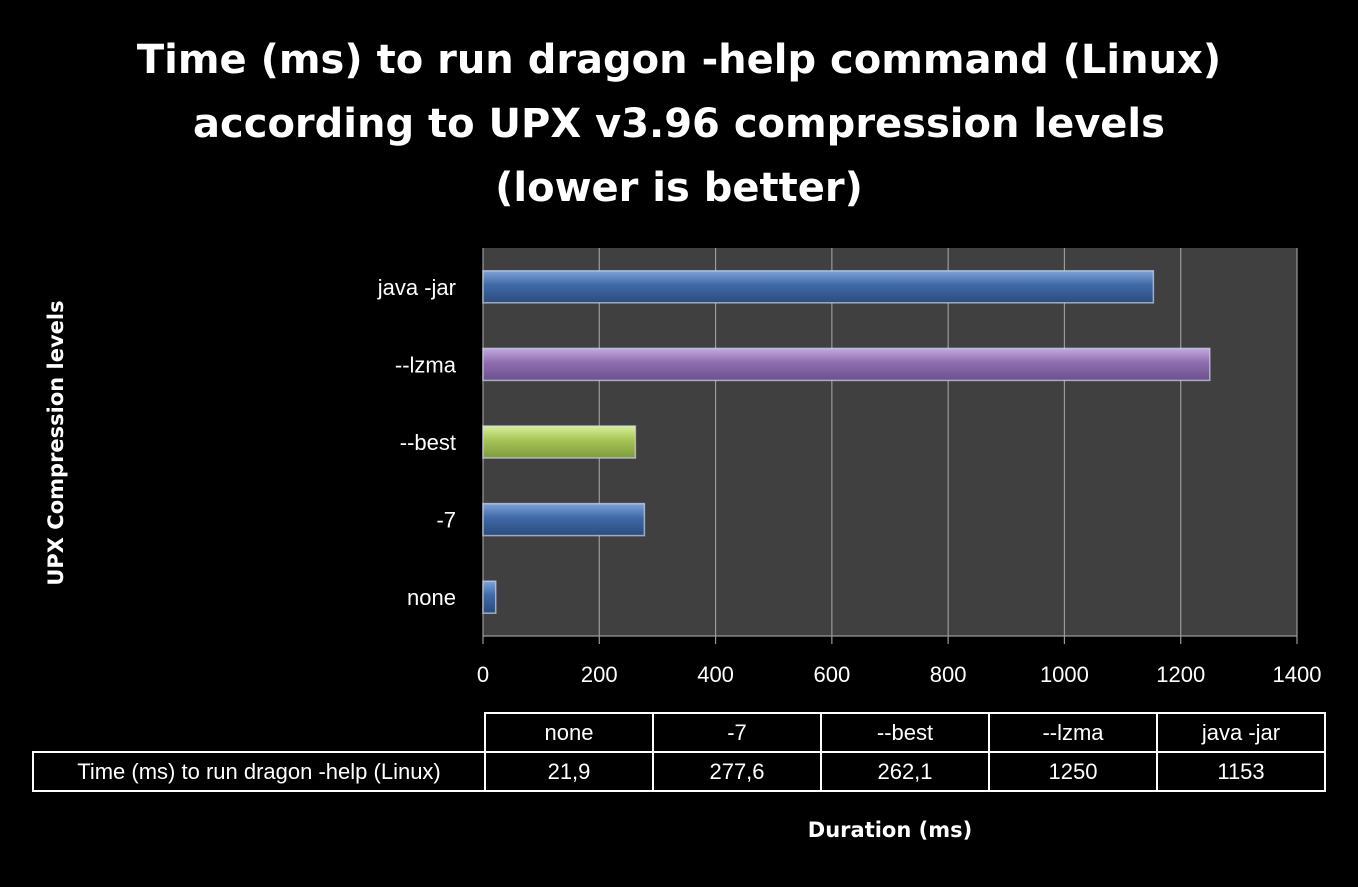 The image size is (1358, 887). I want to click on x-tick-label: 1200, so click(1180, 674).